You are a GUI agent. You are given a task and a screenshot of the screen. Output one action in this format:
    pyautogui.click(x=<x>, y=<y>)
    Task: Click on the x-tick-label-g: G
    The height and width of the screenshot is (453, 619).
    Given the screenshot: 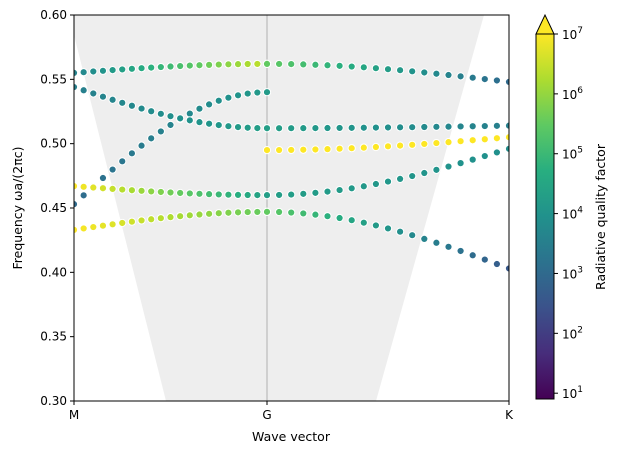 What is the action you would take?
    pyautogui.click(x=266, y=415)
    